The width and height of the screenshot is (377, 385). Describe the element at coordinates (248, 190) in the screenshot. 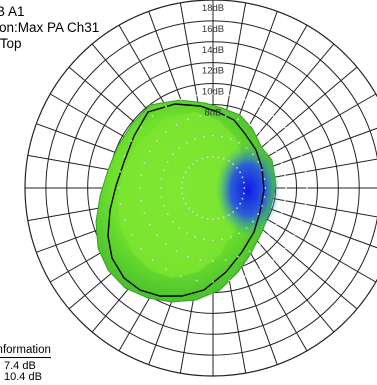

I see `heat-max-region` at that location.